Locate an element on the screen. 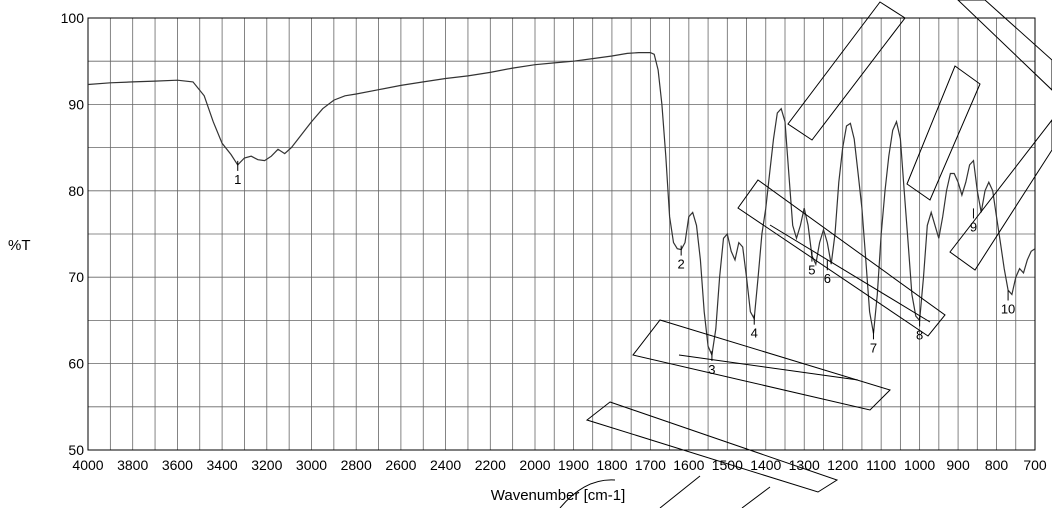  x-tick-label: 2800 is located at coordinates (356, 465).